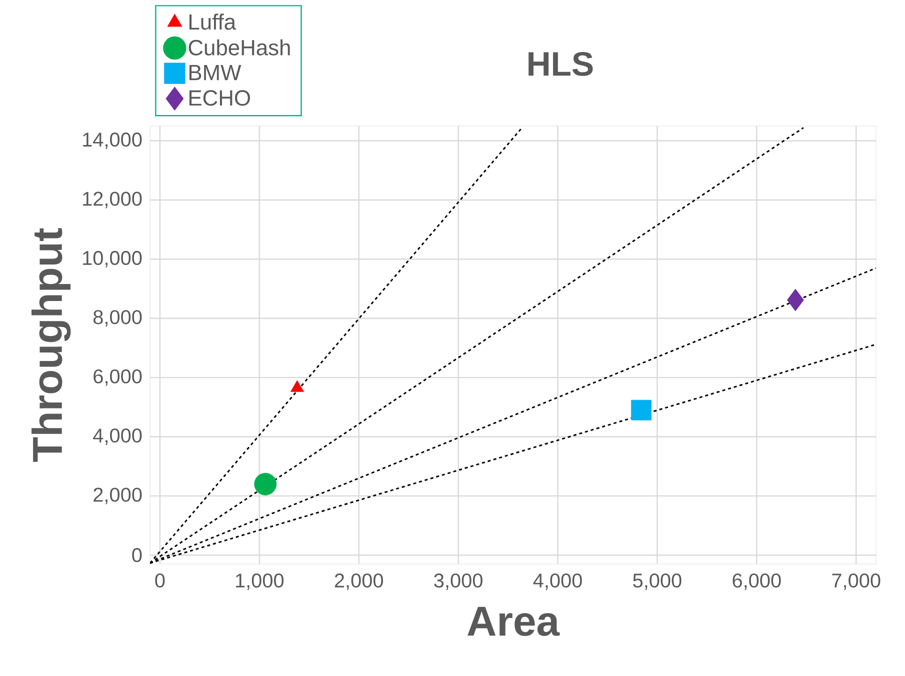  Describe the element at coordinates (112, 200) in the screenshot. I see `y-tick-label: 12,000` at that location.